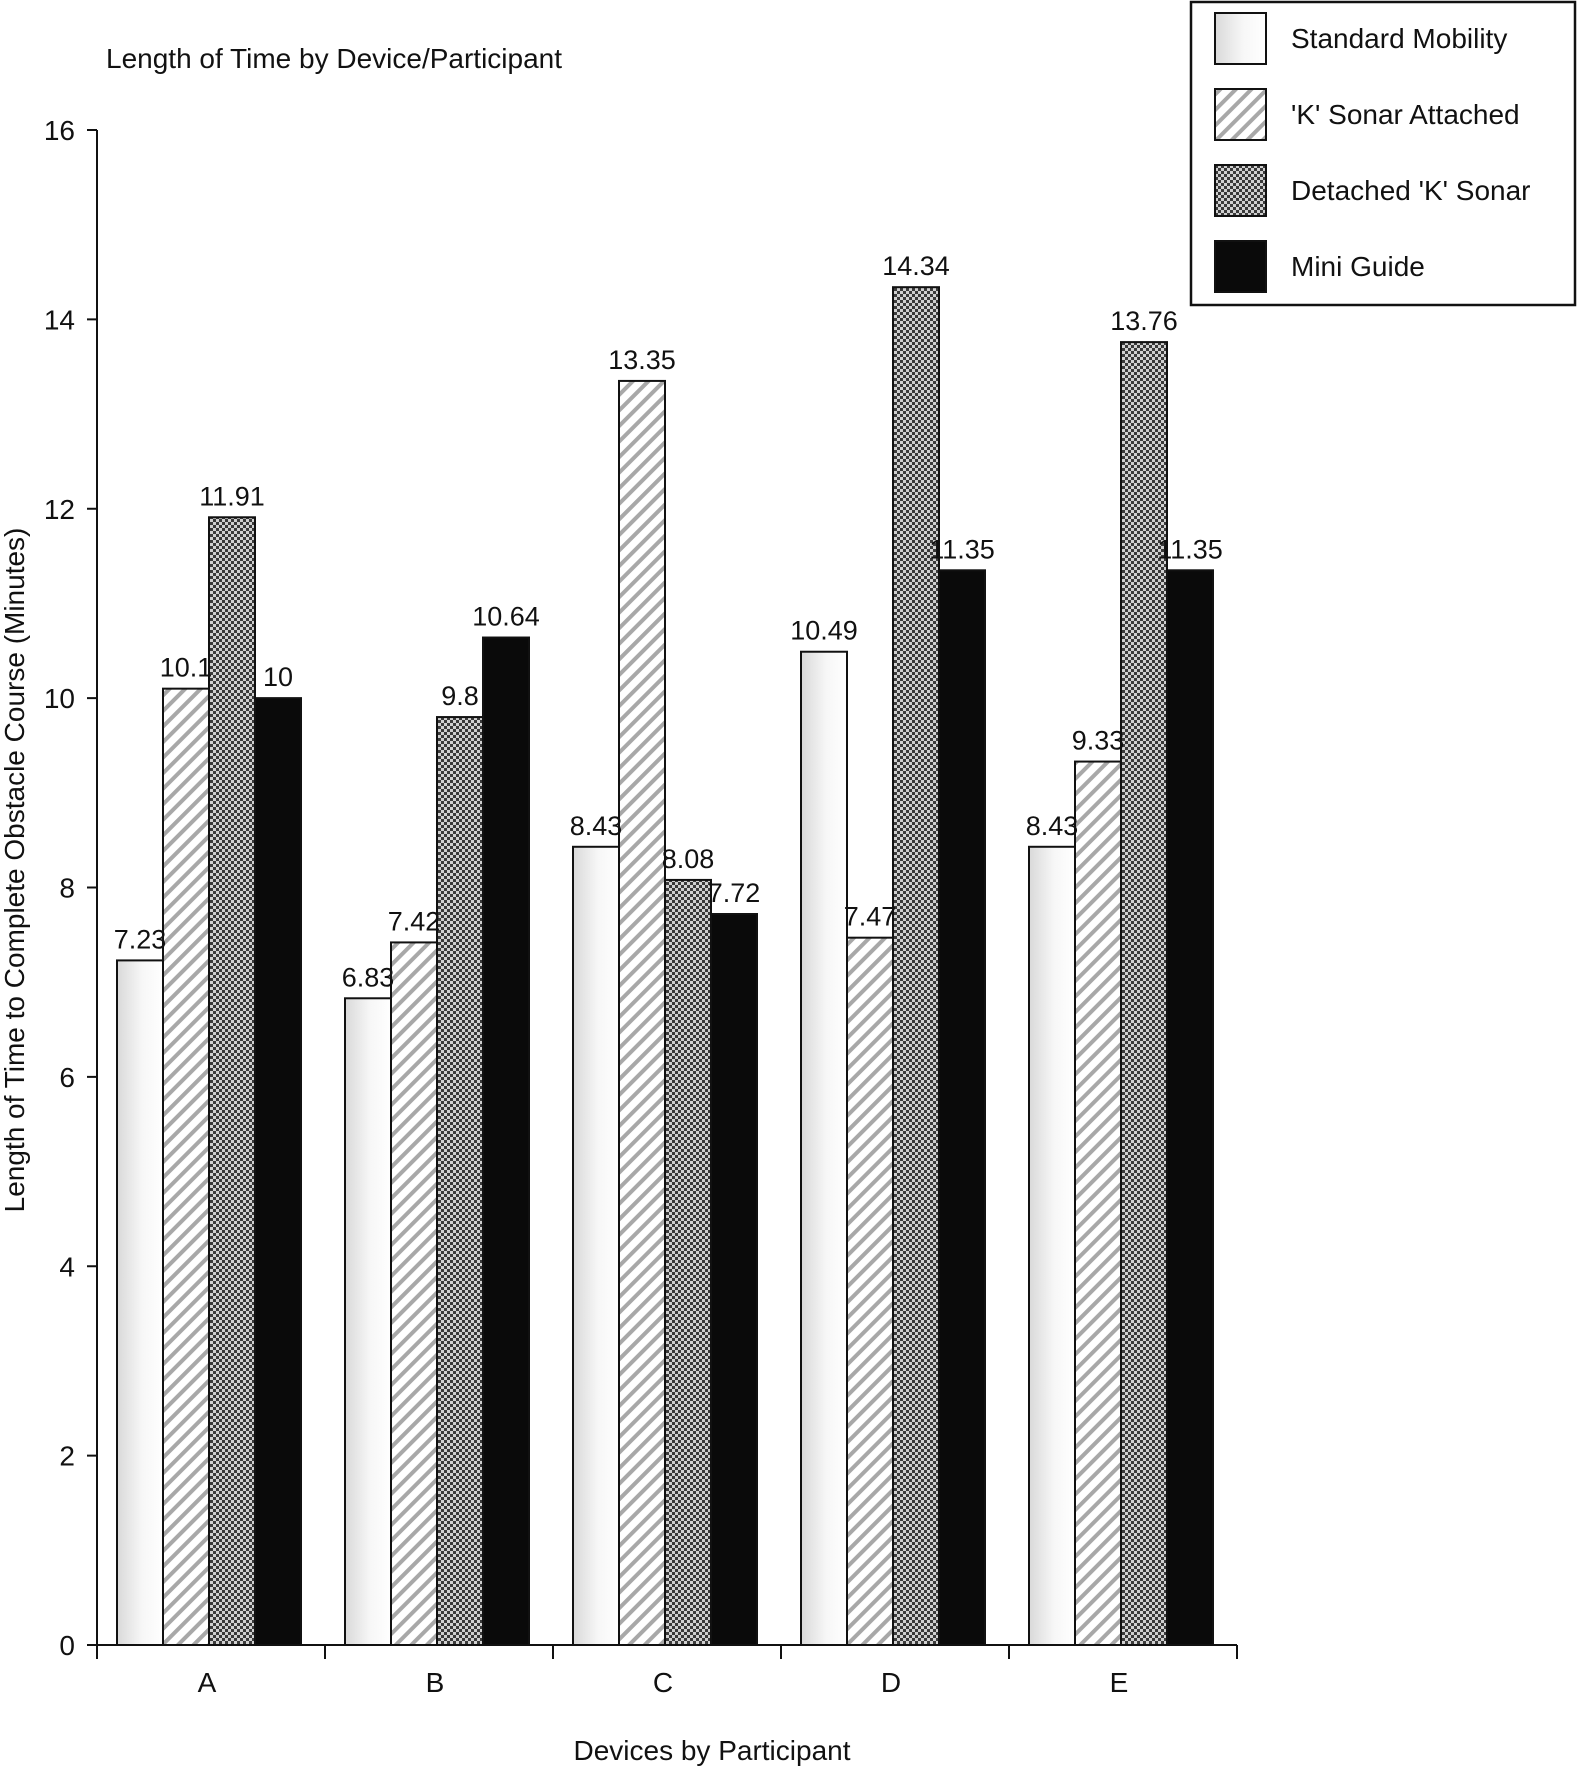  Describe the element at coordinates (67, 1077) in the screenshot. I see `y-tick-label: 6` at that location.